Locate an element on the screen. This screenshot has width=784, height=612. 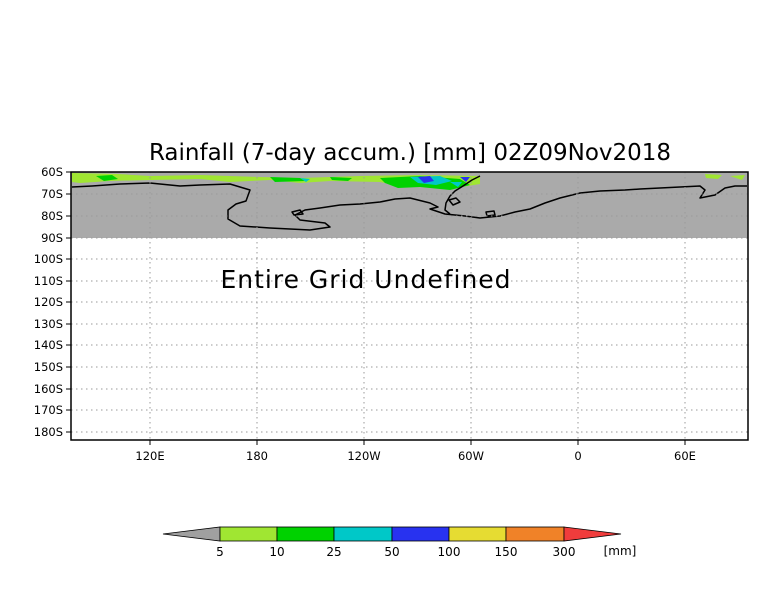
rain-patch-right is located at coordinates (725, 177).